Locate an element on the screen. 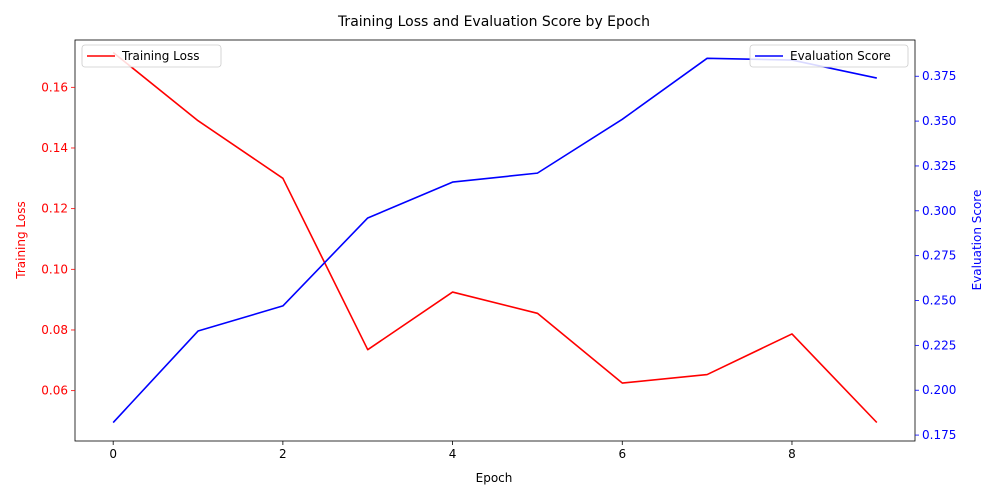 This screenshot has height=500, width=1000. left-y-tick-label: 0.06 is located at coordinates (54, 391).